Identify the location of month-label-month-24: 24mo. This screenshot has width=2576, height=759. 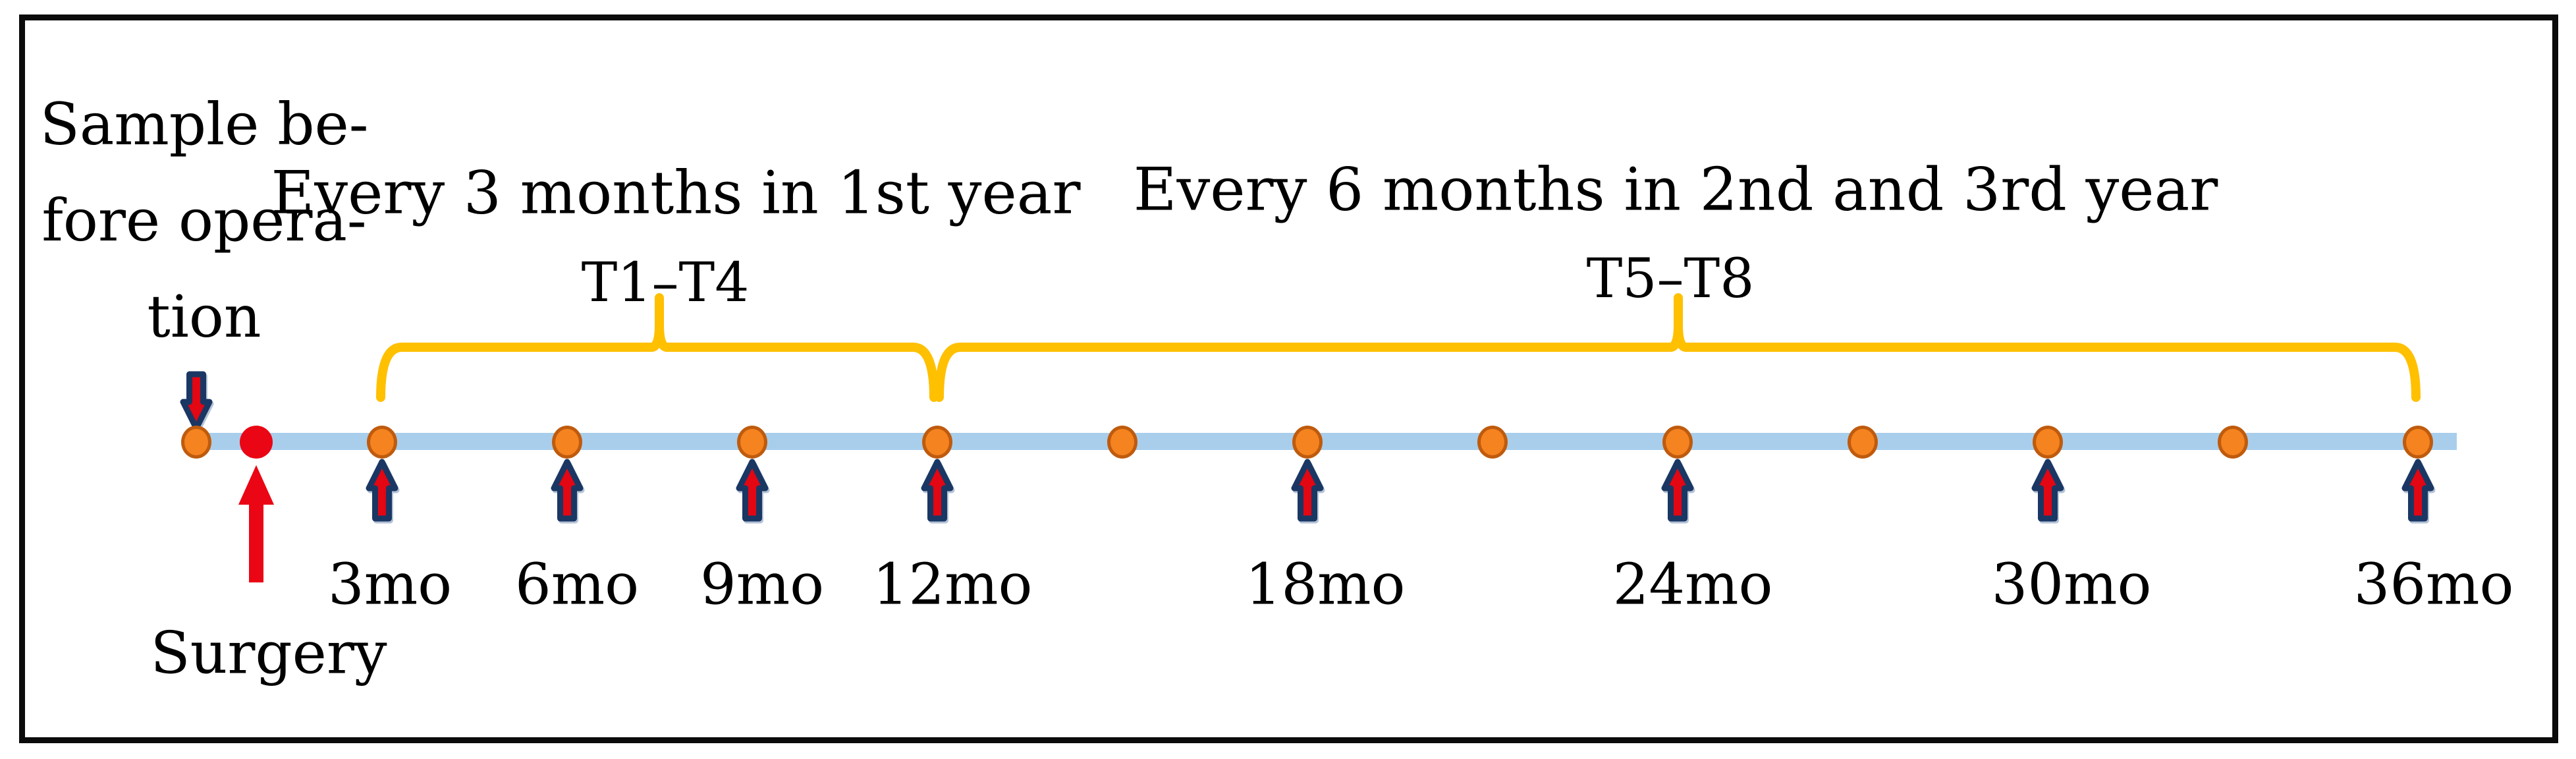
(1692, 584).